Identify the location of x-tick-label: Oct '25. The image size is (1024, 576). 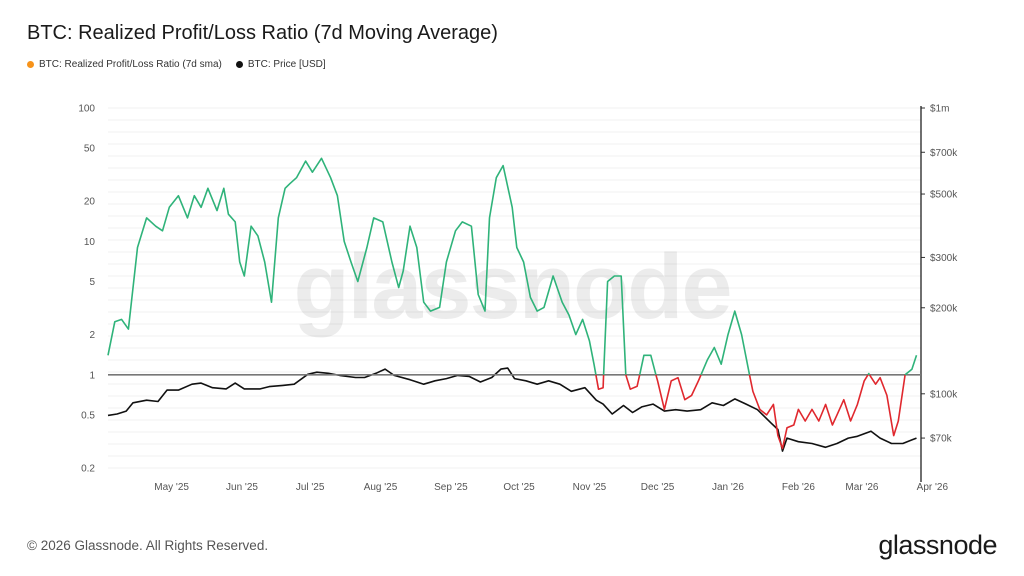
(519, 487).